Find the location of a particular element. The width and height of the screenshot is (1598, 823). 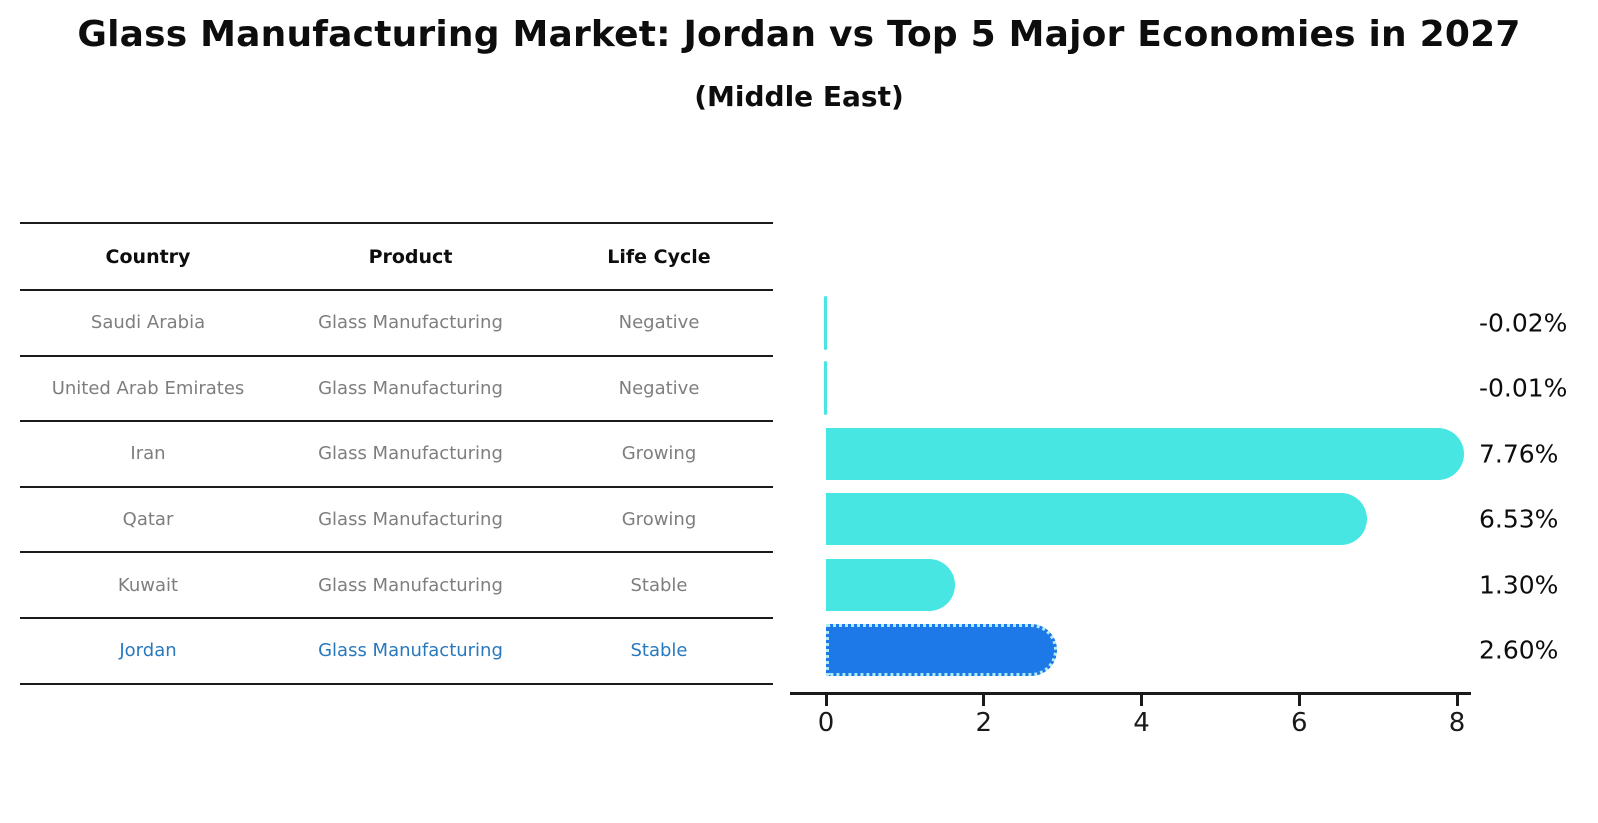

tick-label: 0 is located at coordinates (826, 723).